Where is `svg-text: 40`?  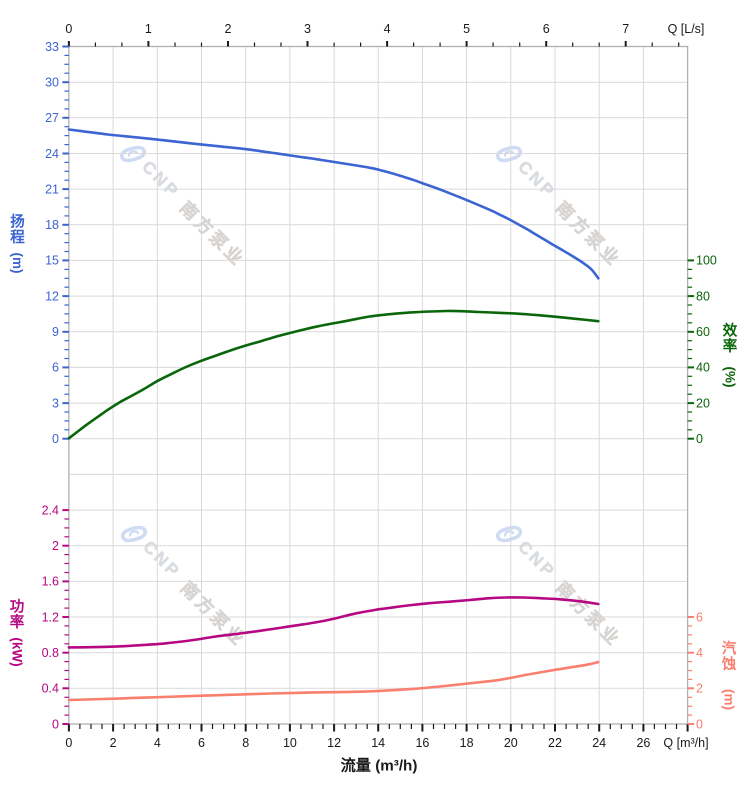 svg-text: 40 is located at coordinates (703, 368).